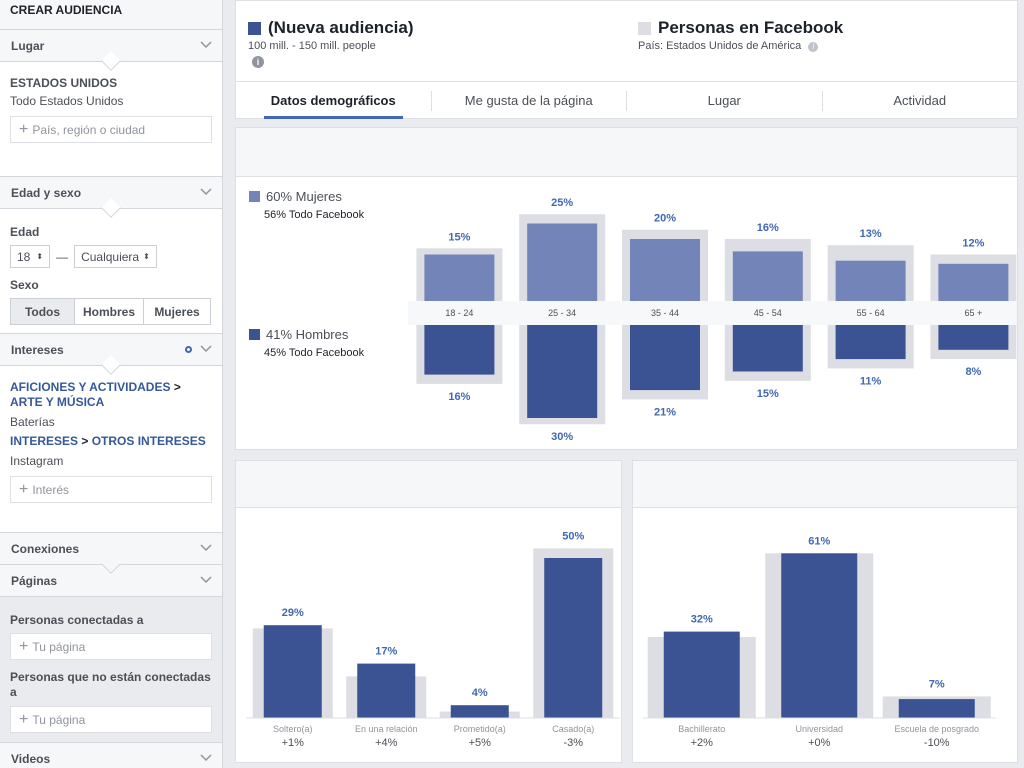 This screenshot has height=768, width=1024. Describe the element at coordinates (89, 129) in the screenshot. I see `location-input-placeholder: País, región o ciudad` at that location.